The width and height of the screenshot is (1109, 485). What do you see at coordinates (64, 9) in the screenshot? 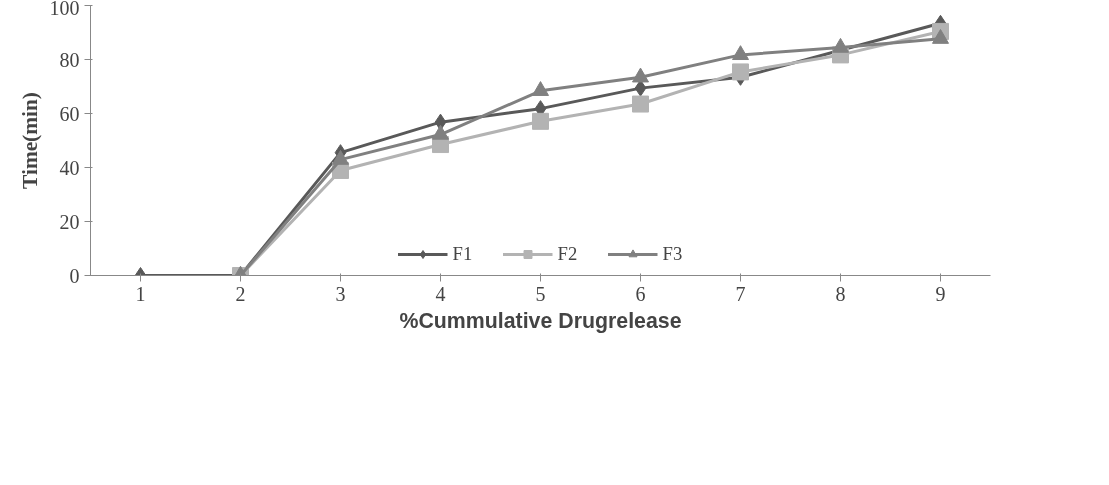
I see `y-tick-label: 100` at bounding box center [64, 9].